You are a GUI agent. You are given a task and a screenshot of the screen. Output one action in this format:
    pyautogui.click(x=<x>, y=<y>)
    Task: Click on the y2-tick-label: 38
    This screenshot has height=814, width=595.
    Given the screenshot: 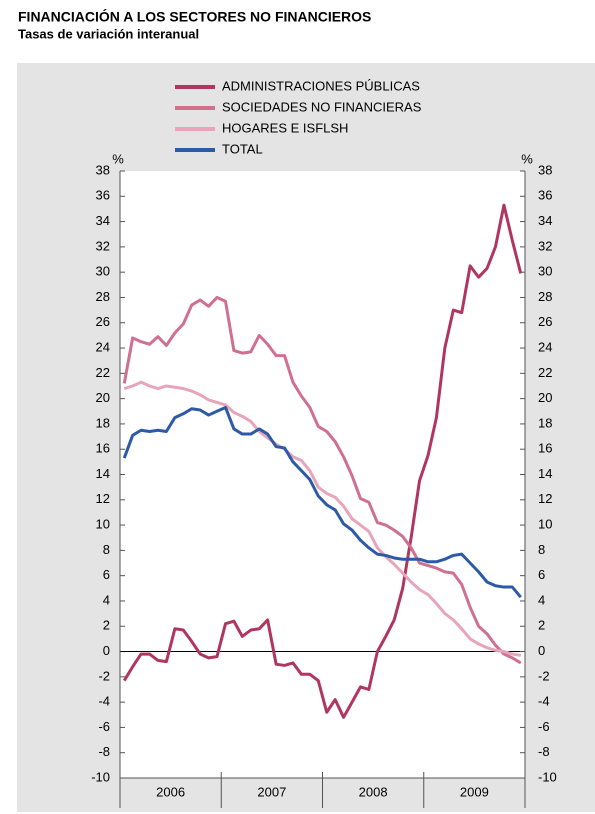 What is the action you would take?
    pyautogui.click(x=545, y=169)
    